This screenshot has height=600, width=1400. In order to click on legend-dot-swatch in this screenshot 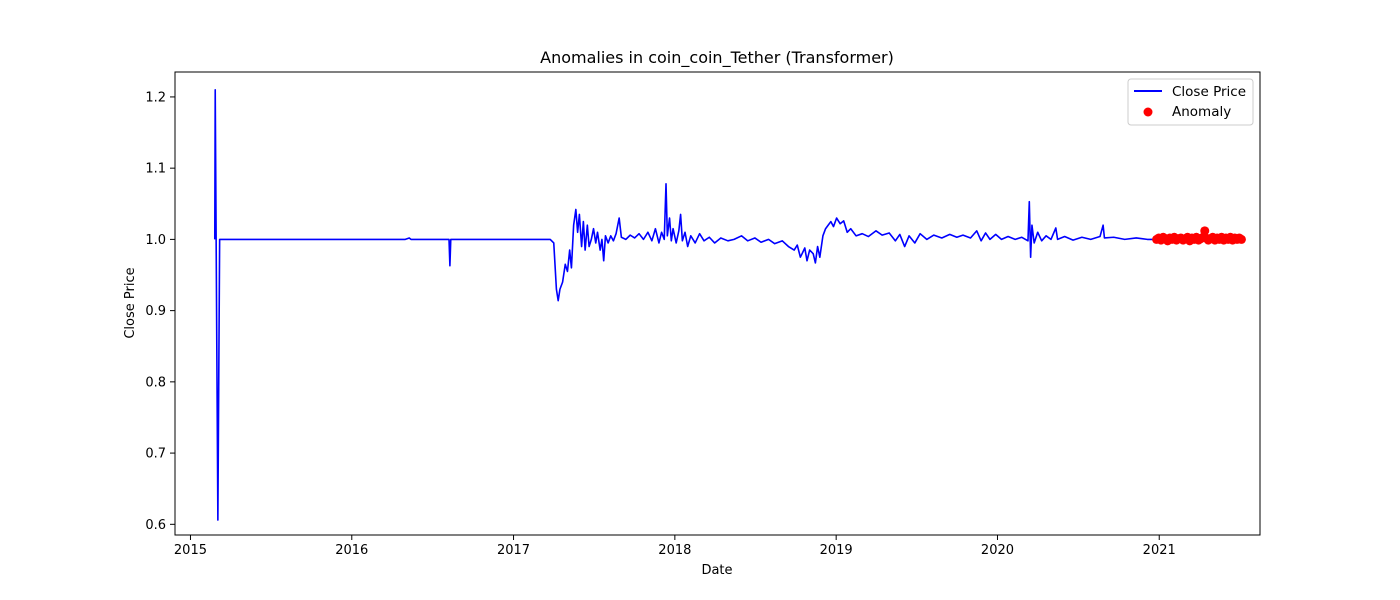, I will do `click(1148, 112)`.